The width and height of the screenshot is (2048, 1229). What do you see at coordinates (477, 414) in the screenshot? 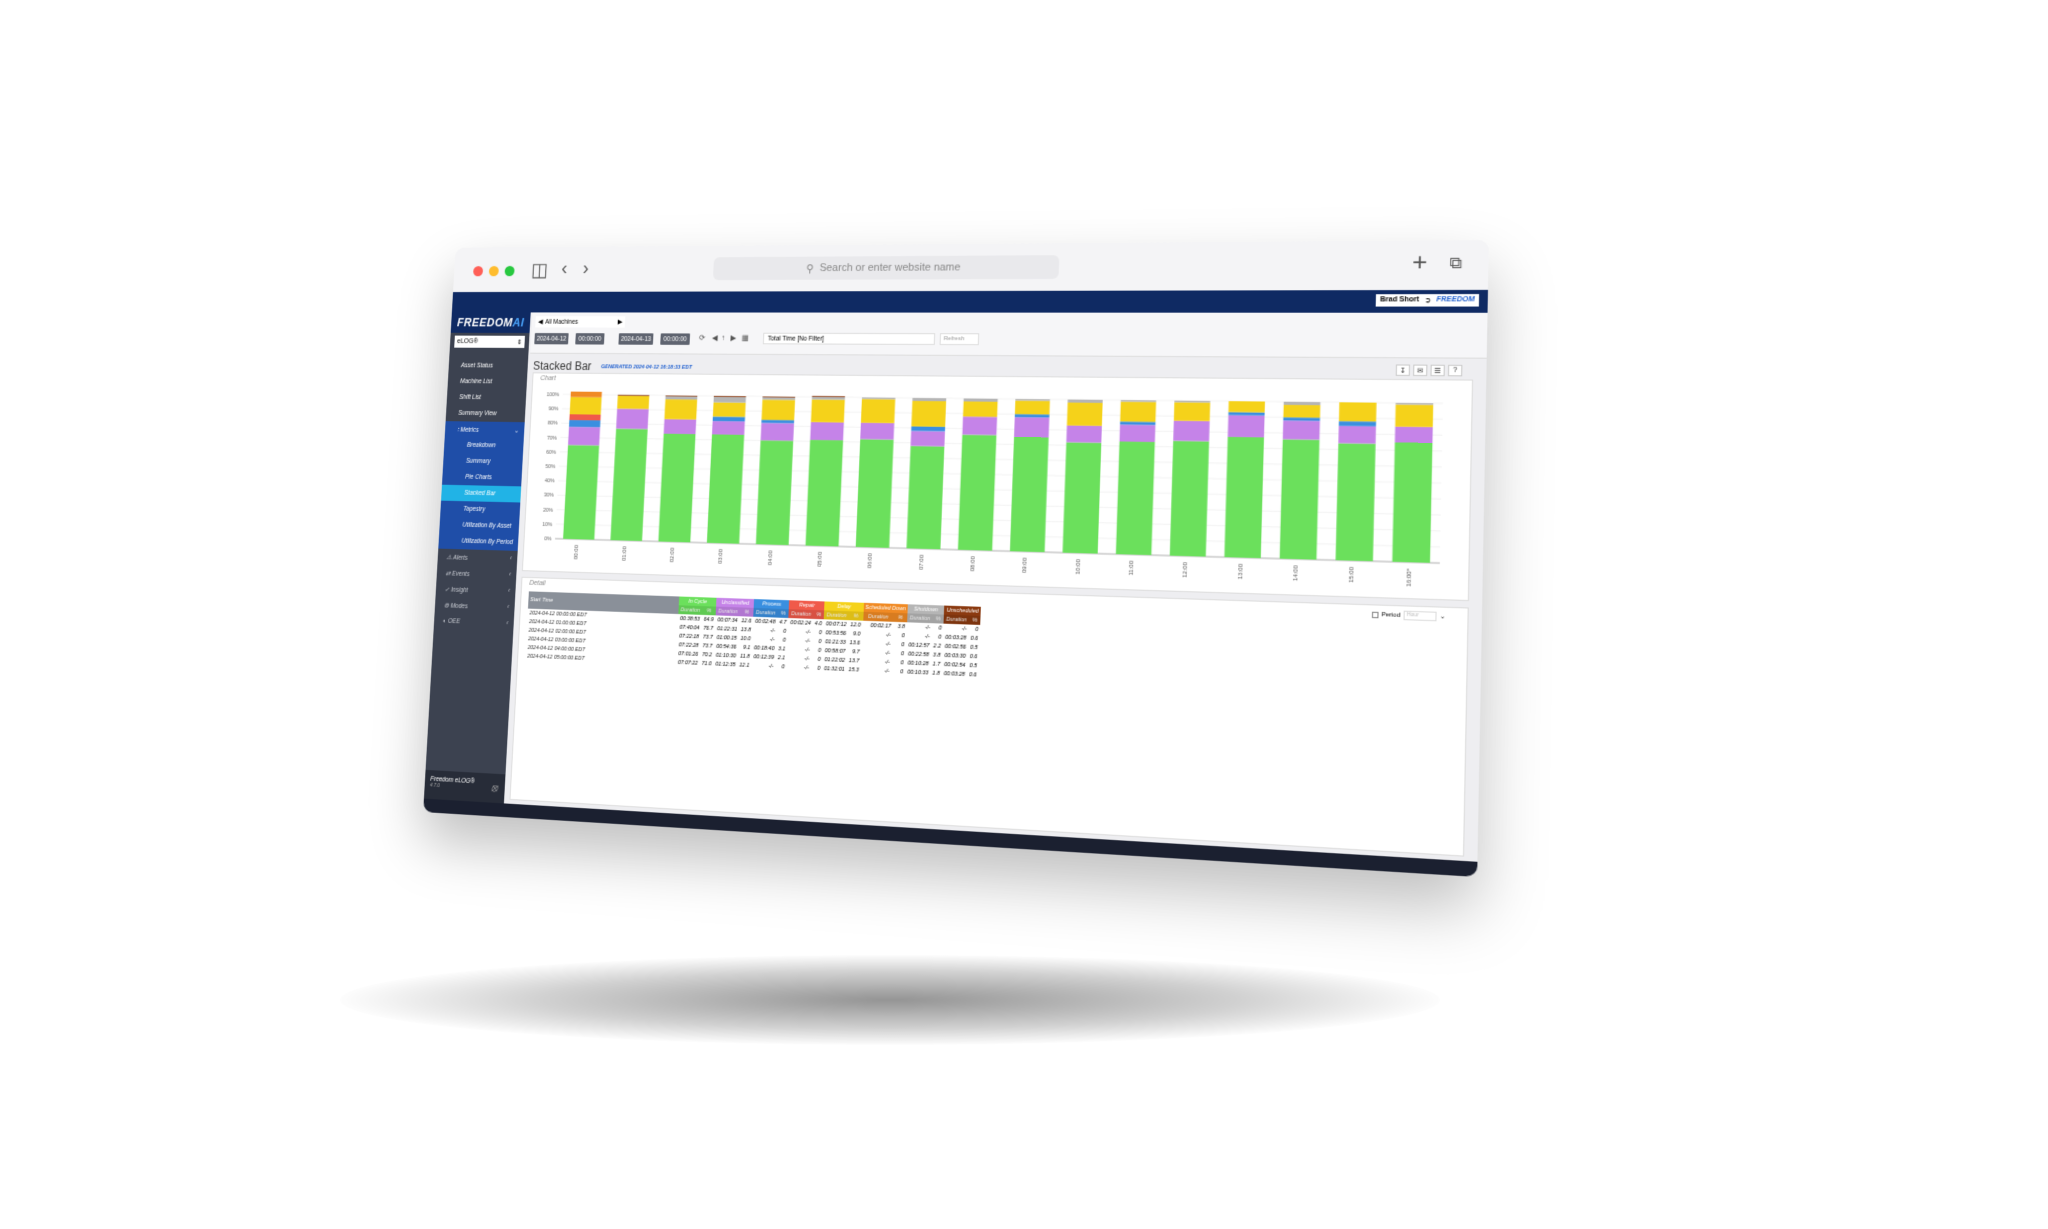
I see `sidebar-item-summary-view: Summary View` at bounding box center [477, 414].